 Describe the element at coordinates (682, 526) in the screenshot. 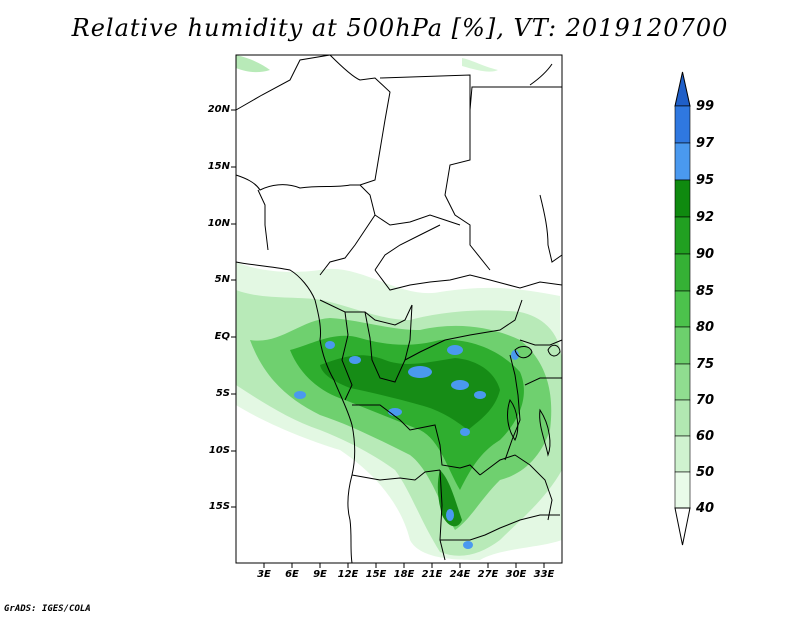

I see `colorbar-bottom-triangle` at that location.